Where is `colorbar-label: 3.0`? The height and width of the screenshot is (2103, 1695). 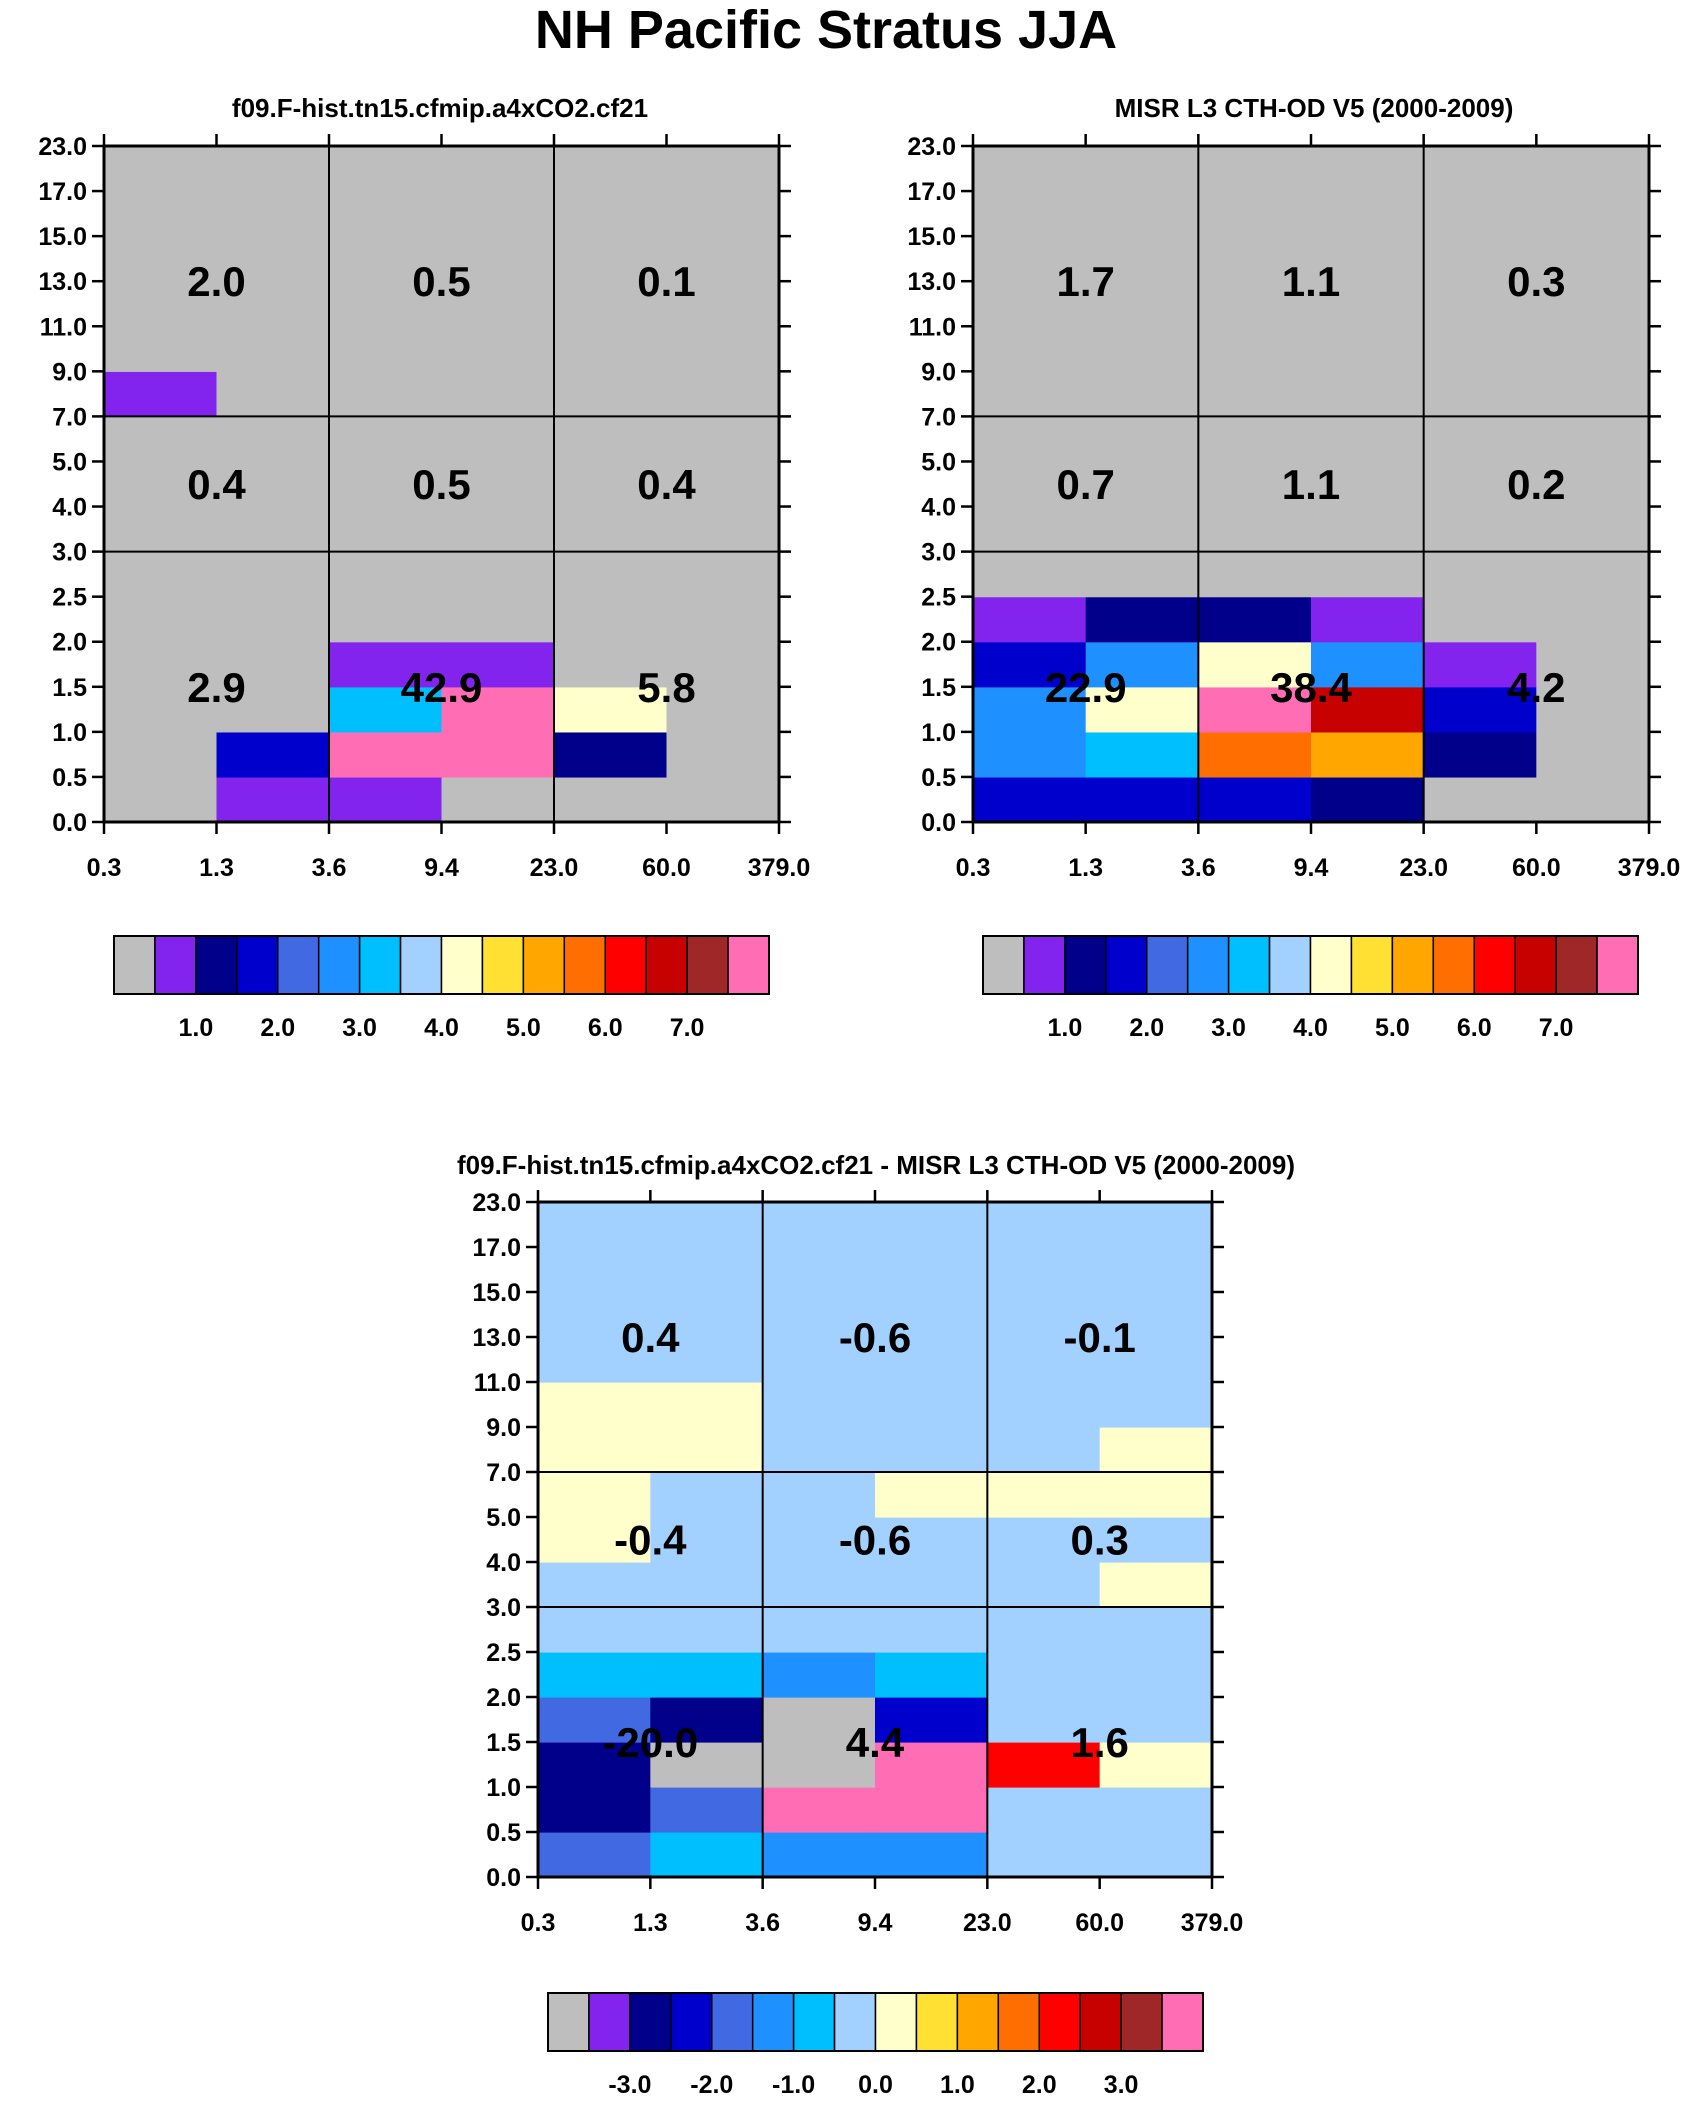 colorbar-label: 3.0 is located at coordinates (1228, 1028).